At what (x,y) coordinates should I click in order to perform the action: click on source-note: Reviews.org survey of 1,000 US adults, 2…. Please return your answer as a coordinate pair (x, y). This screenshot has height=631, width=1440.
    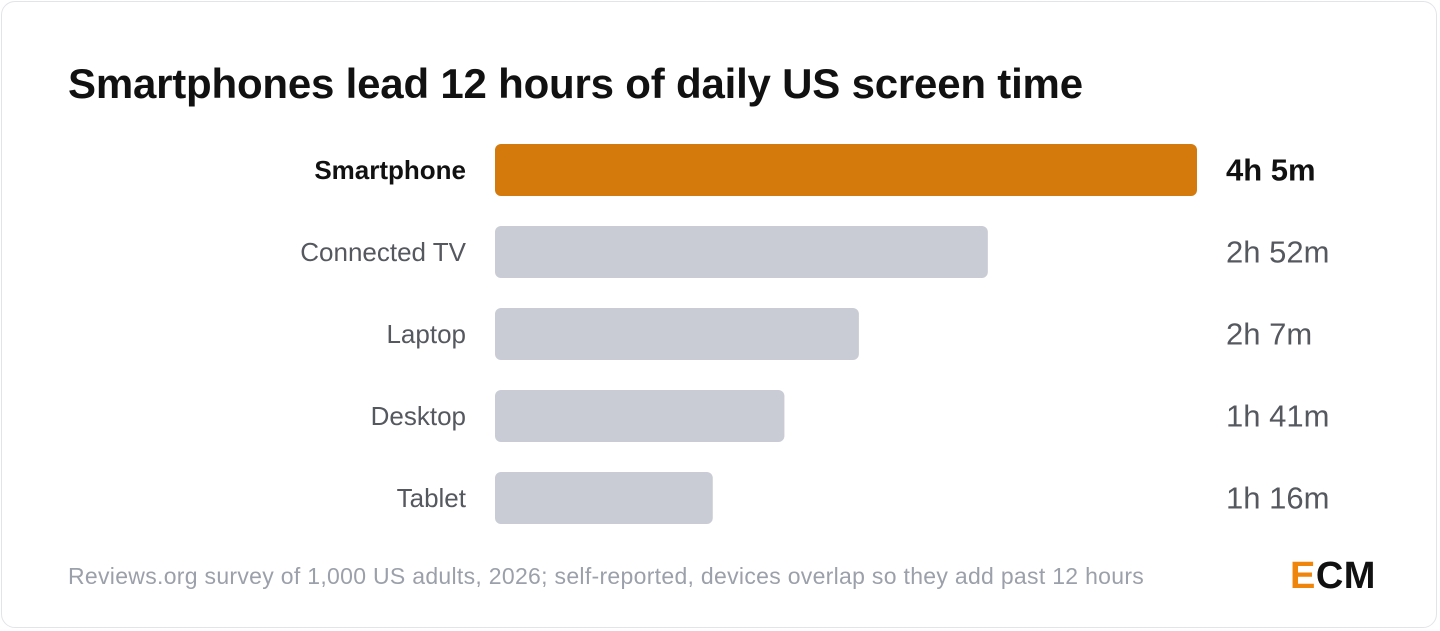
    Looking at the image, I should click on (606, 576).